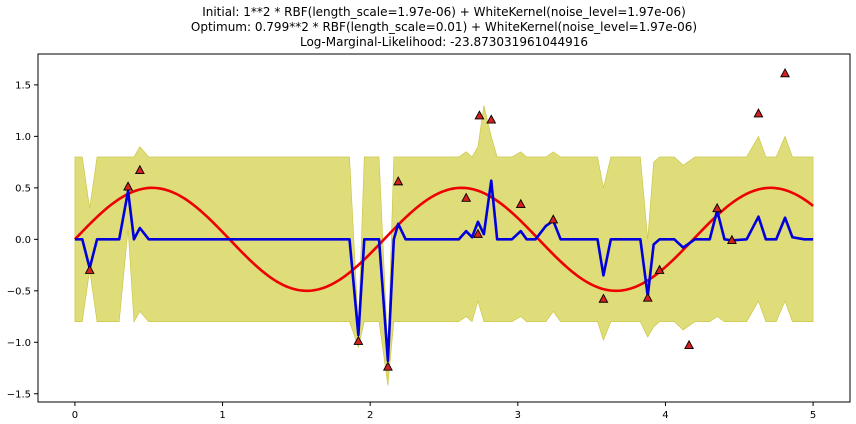 This screenshot has width=856, height=424. Describe the element at coordinates (19, 291) in the screenshot. I see `y-tick-label: −0.5` at that location.